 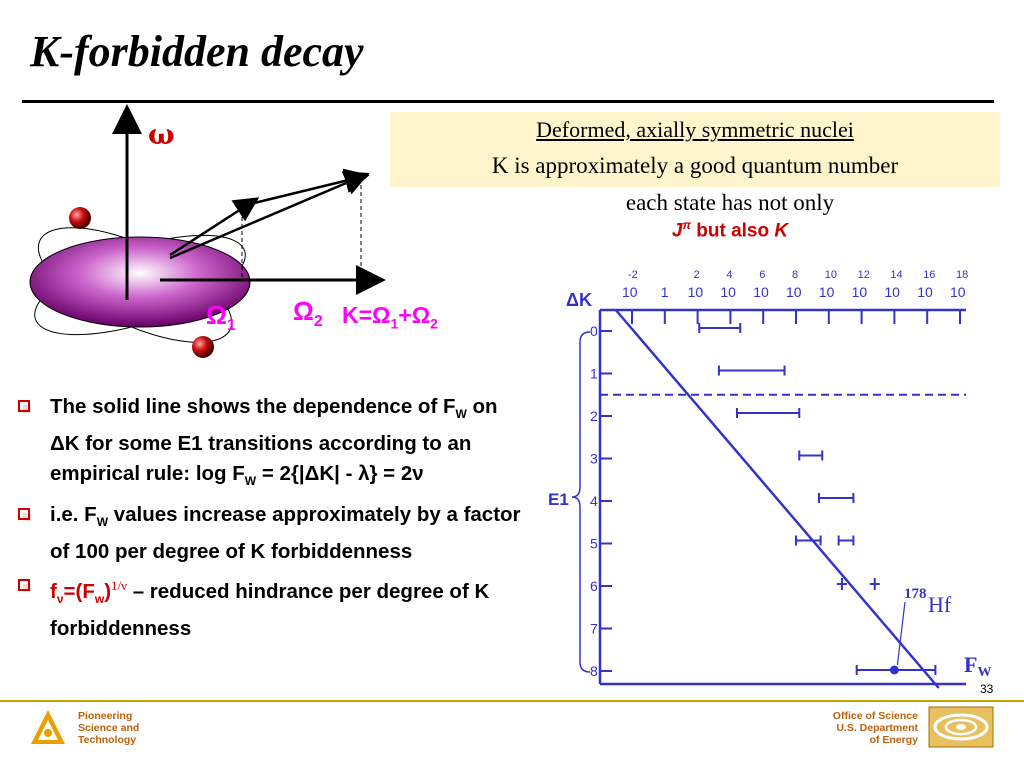 What do you see at coordinates (987, 689) in the screenshot?
I see `page-number: 33` at bounding box center [987, 689].